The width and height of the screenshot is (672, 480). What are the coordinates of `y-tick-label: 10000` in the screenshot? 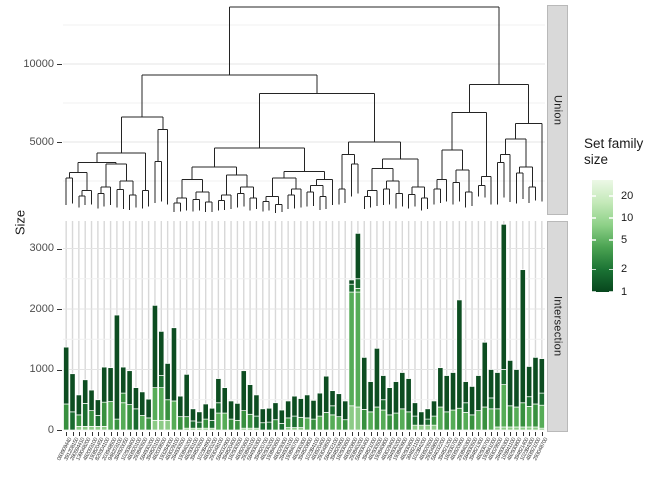 It's located at (38, 63).